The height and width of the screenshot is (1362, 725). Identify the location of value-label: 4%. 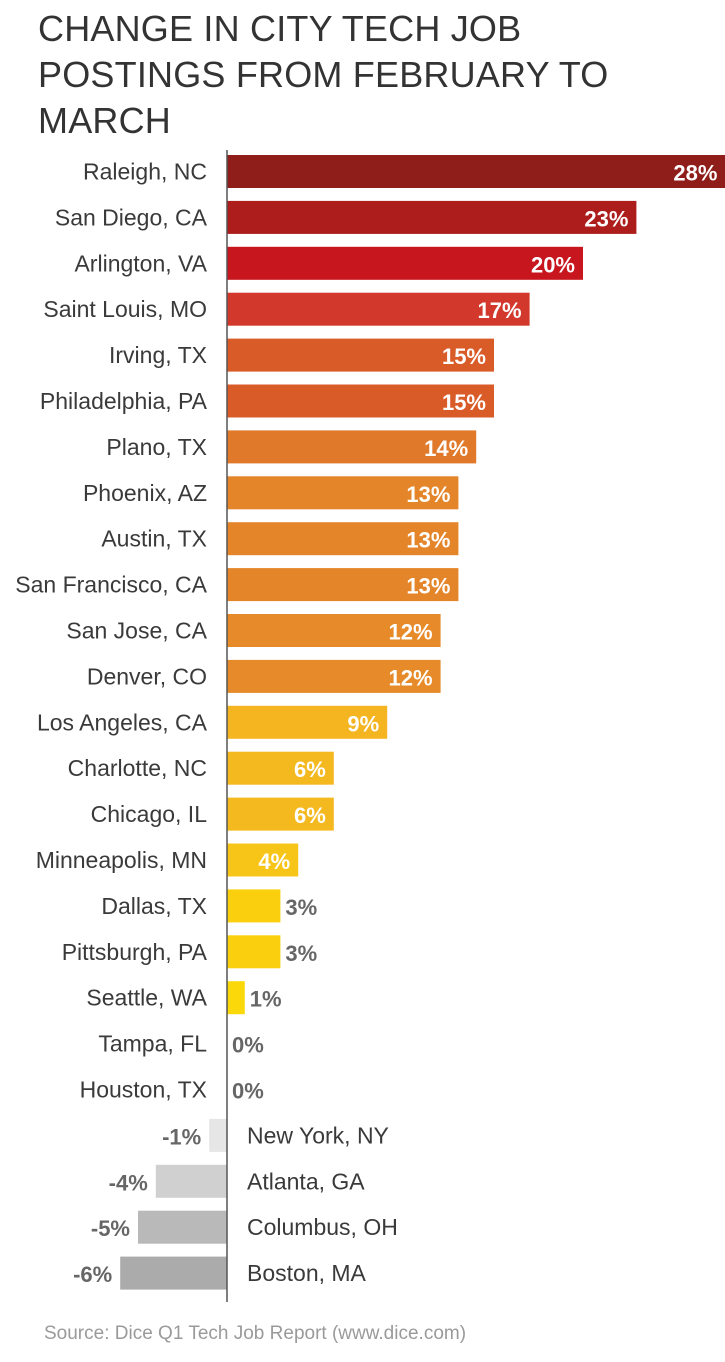
(274, 861).